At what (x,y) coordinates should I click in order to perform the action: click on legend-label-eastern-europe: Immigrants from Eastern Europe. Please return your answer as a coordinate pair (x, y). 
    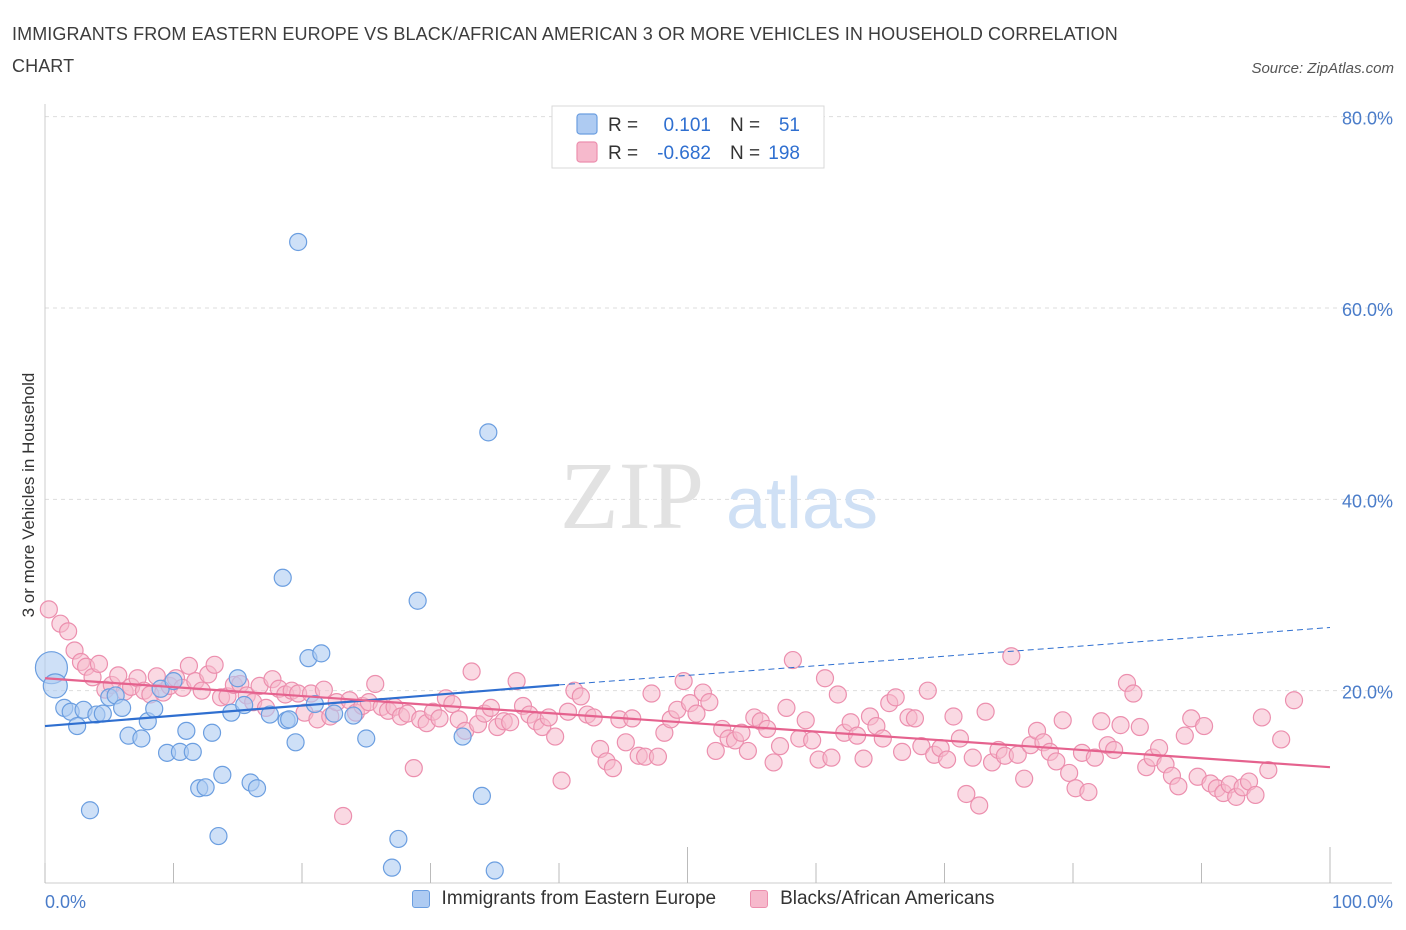
    Looking at the image, I should click on (579, 898).